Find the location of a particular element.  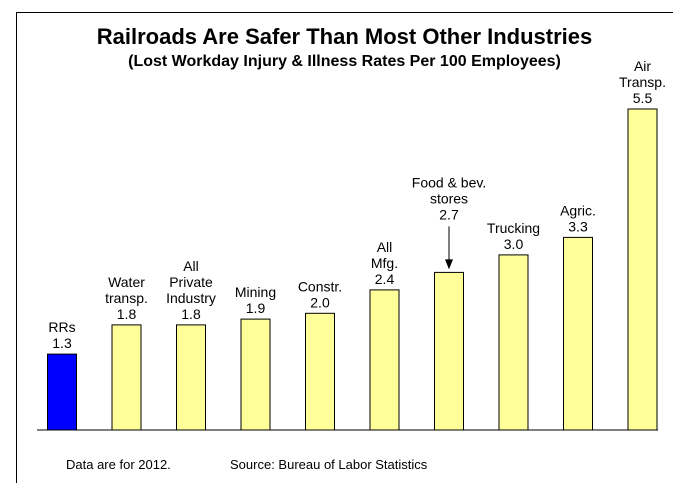

category-label: Mfg. is located at coordinates (384, 263).